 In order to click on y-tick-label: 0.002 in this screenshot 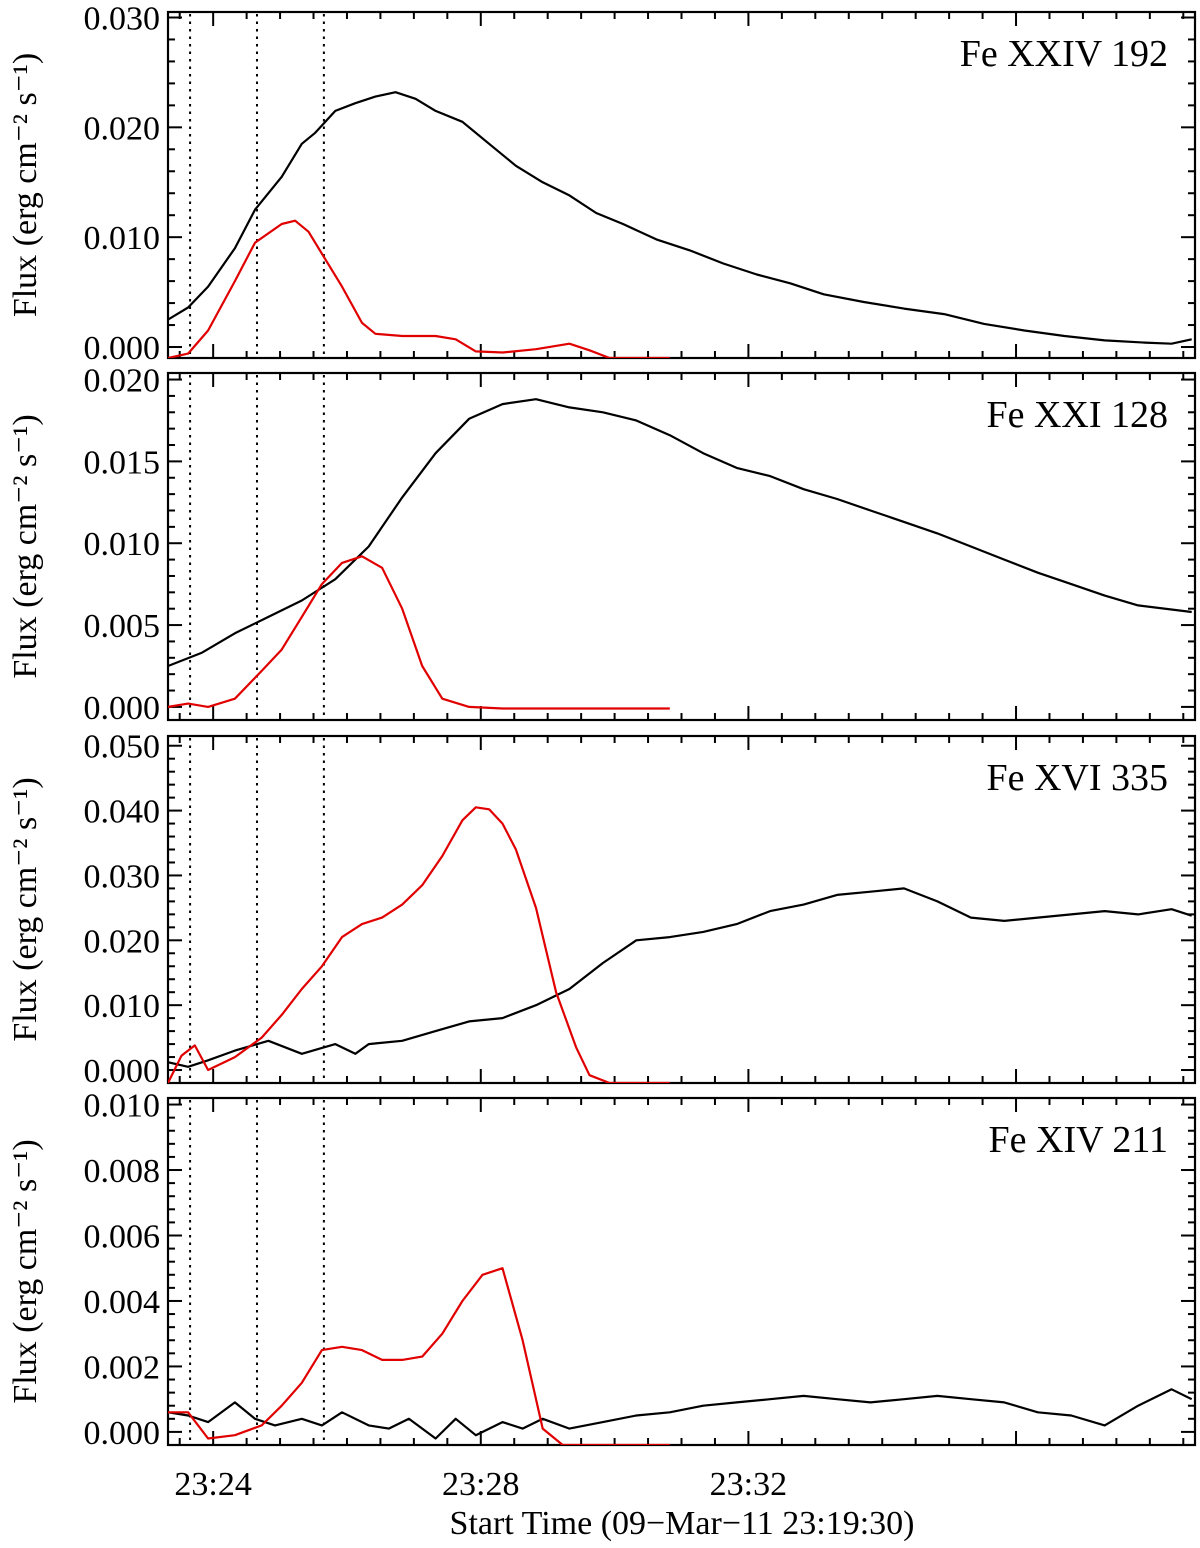, I will do `click(122, 1367)`.